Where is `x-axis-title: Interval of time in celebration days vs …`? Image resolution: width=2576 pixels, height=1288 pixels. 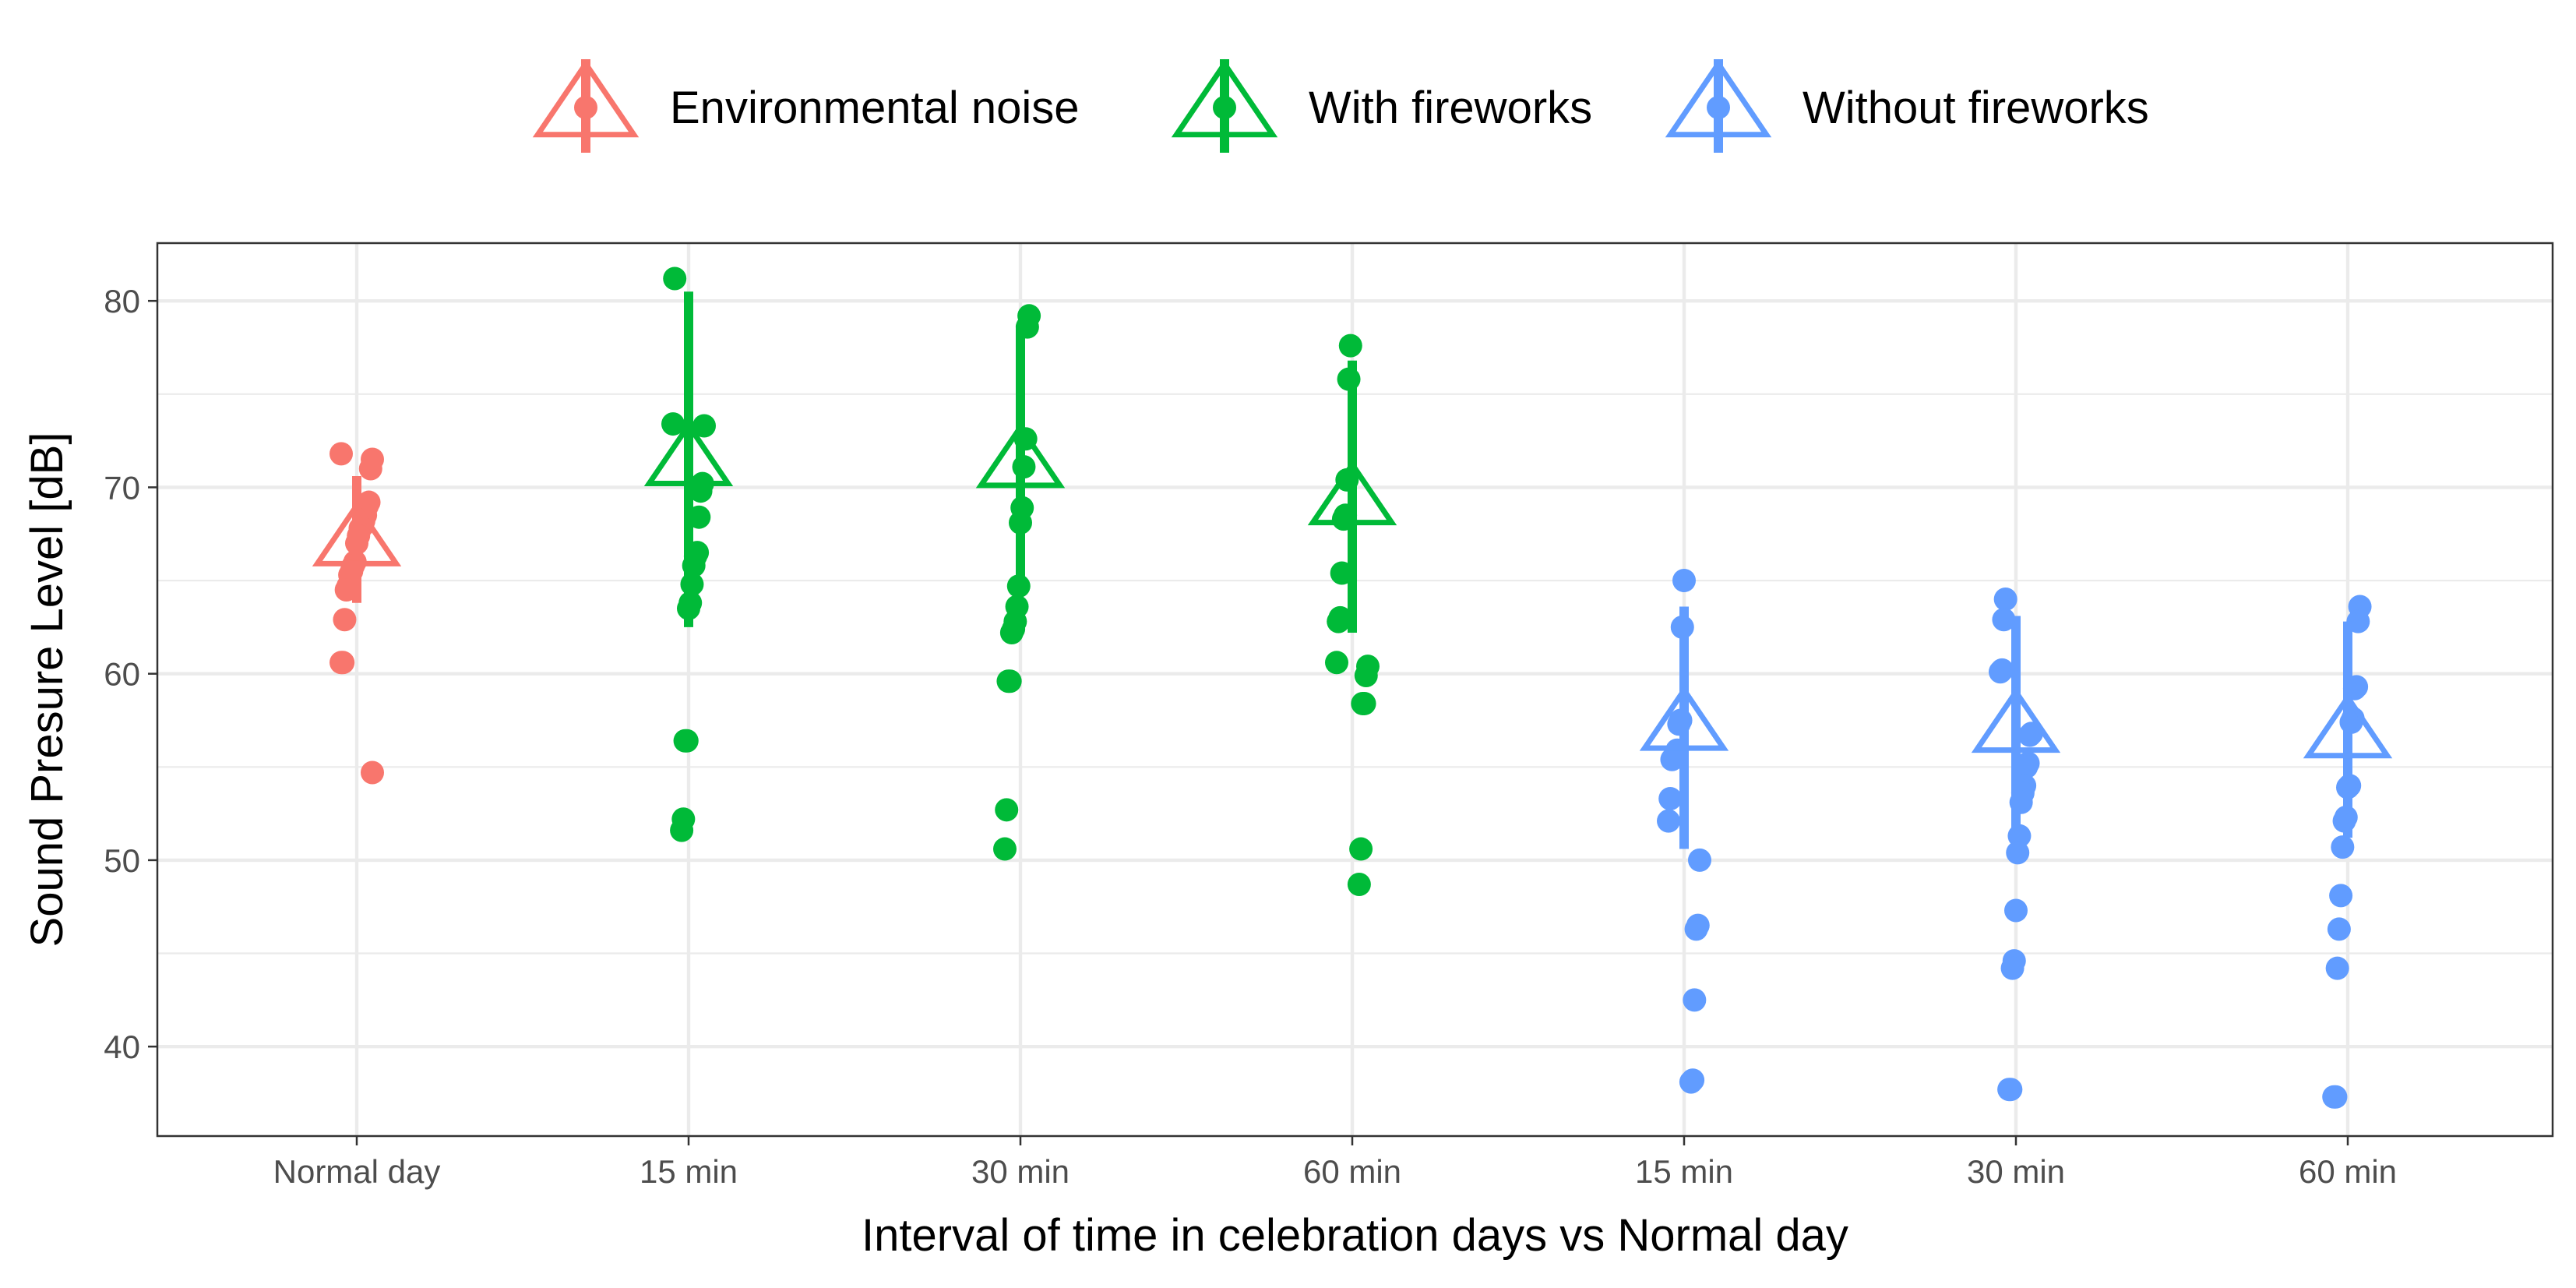
x-axis-title: Interval of time in celebration days vs … is located at coordinates (1355, 1235).